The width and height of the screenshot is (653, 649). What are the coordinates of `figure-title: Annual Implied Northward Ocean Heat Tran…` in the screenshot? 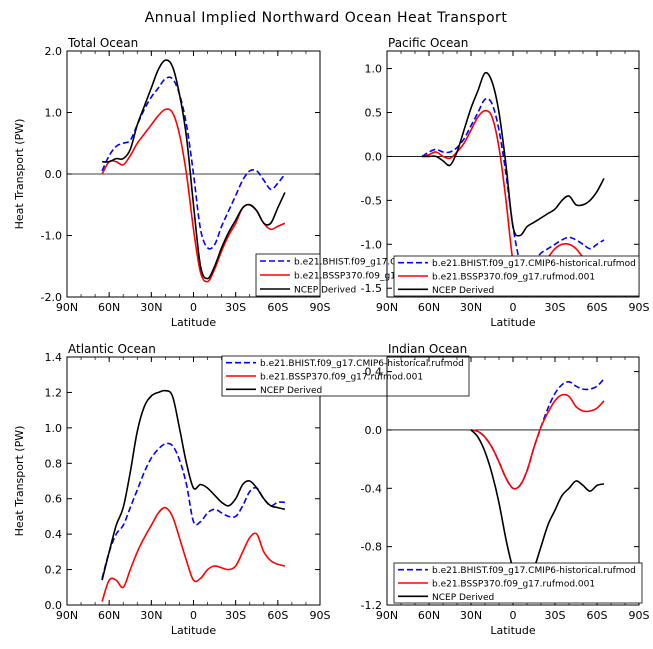 It's located at (326, 18).